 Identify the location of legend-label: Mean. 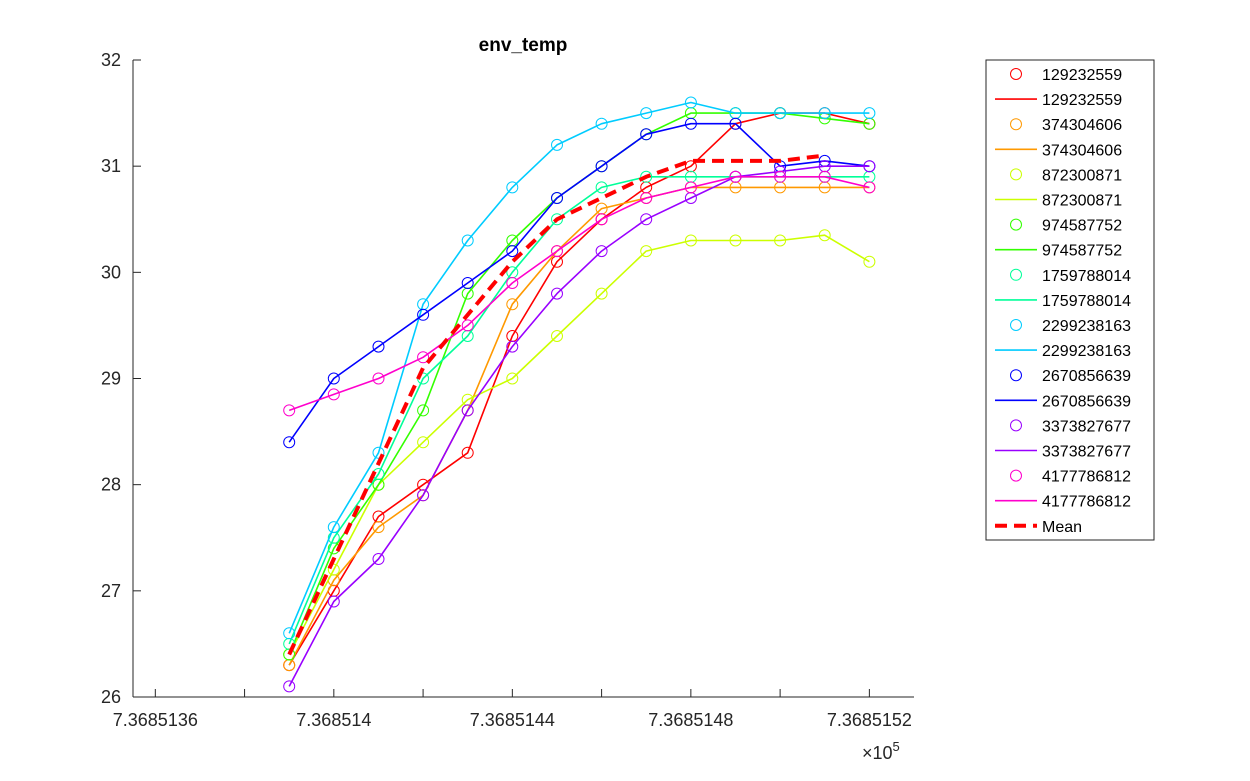
(1062, 527).